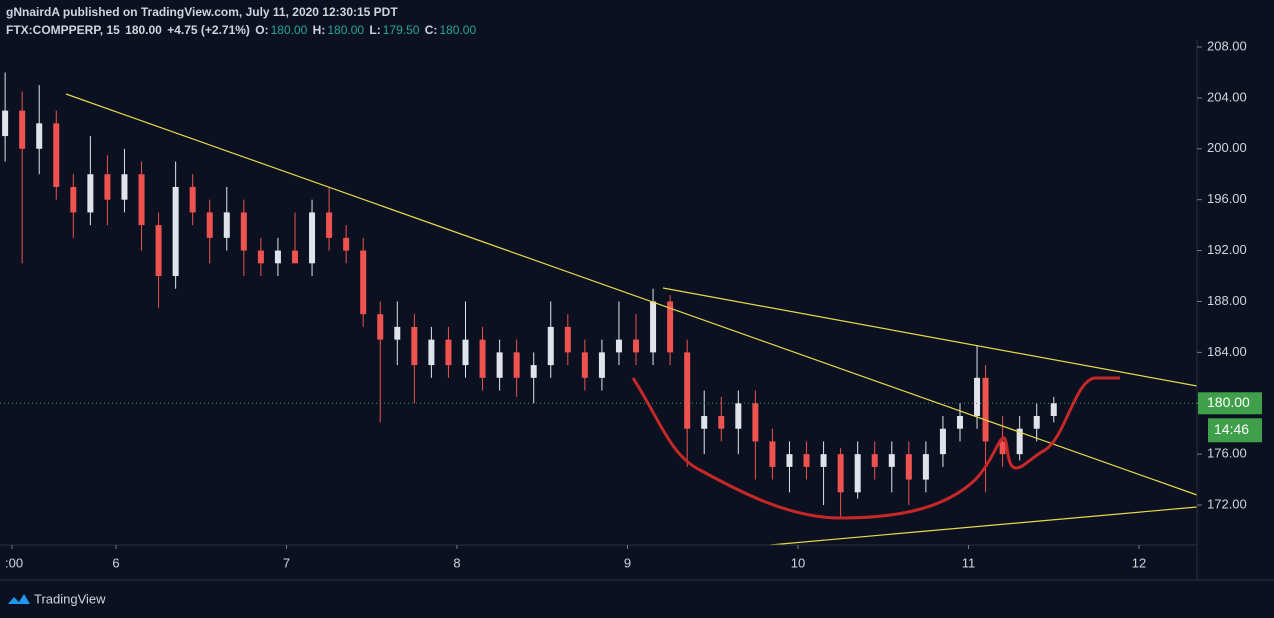 This screenshot has width=1274, height=618. What do you see at coordinates (798, 562) in the screenshot?
I see `x-tick-label: 10` at bounding box center [798, 562].